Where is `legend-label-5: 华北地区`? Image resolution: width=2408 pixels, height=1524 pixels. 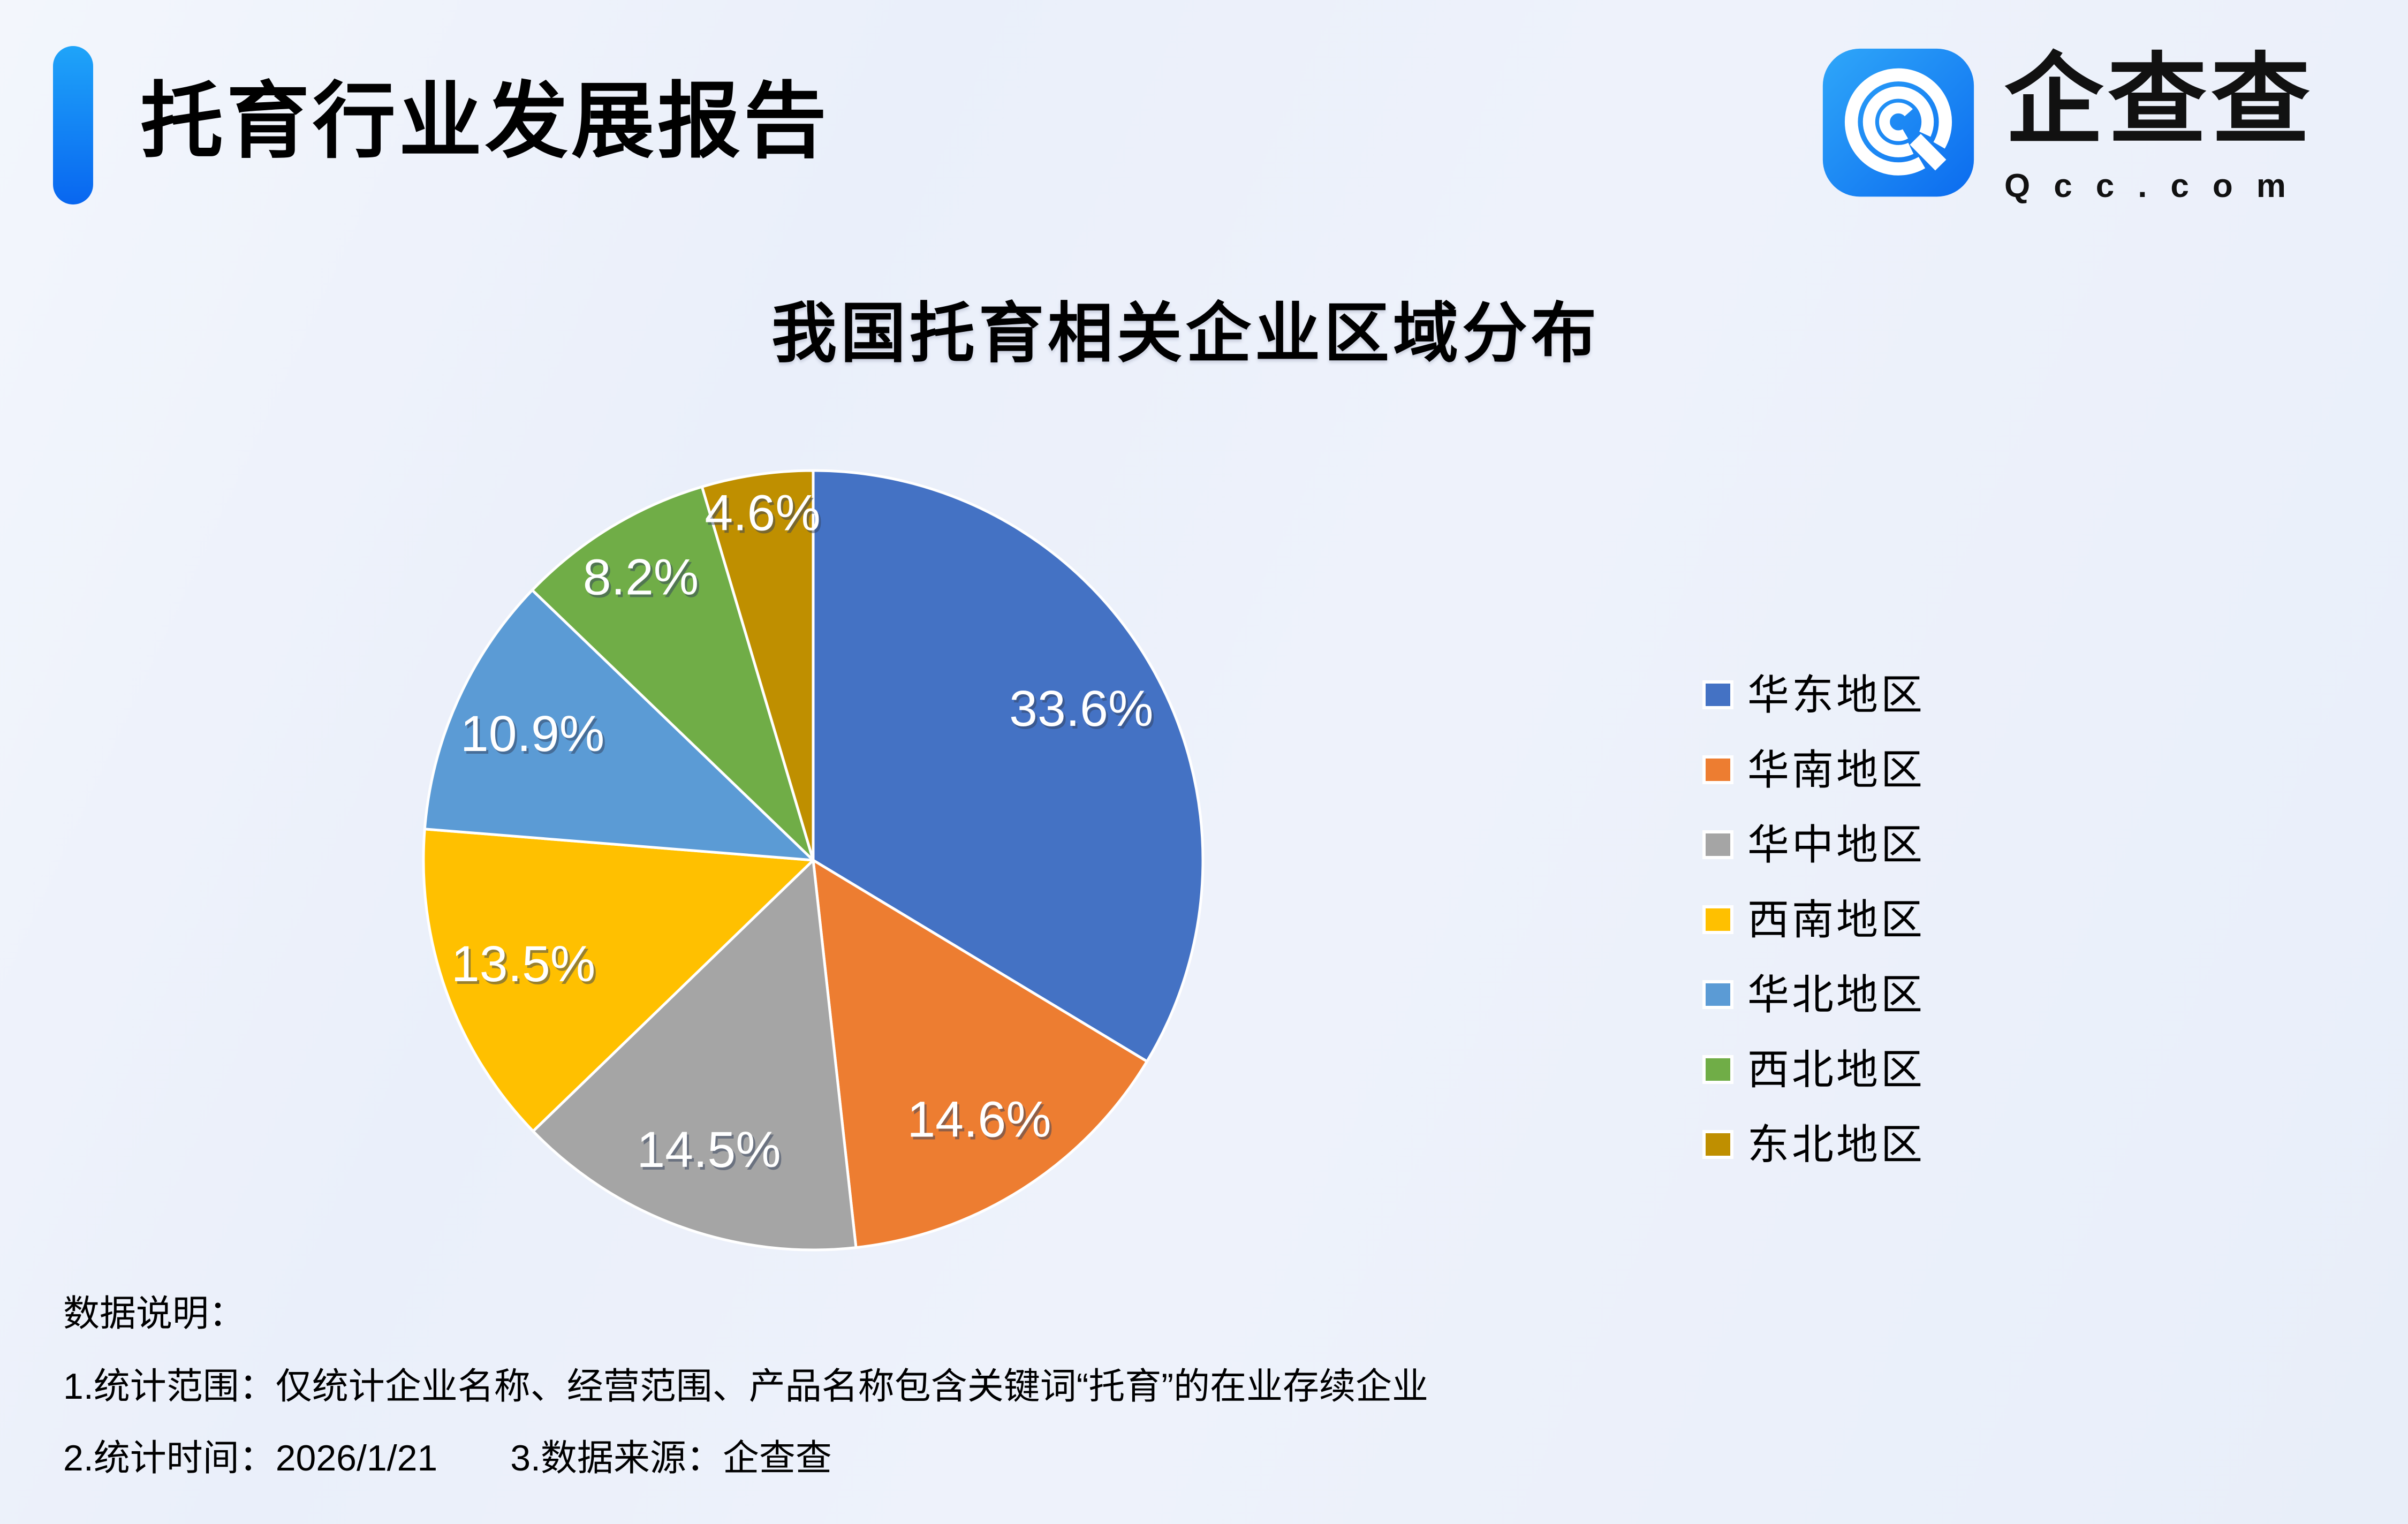 legend-label-5: 华北地区 is located at coordinates (1837, 994).